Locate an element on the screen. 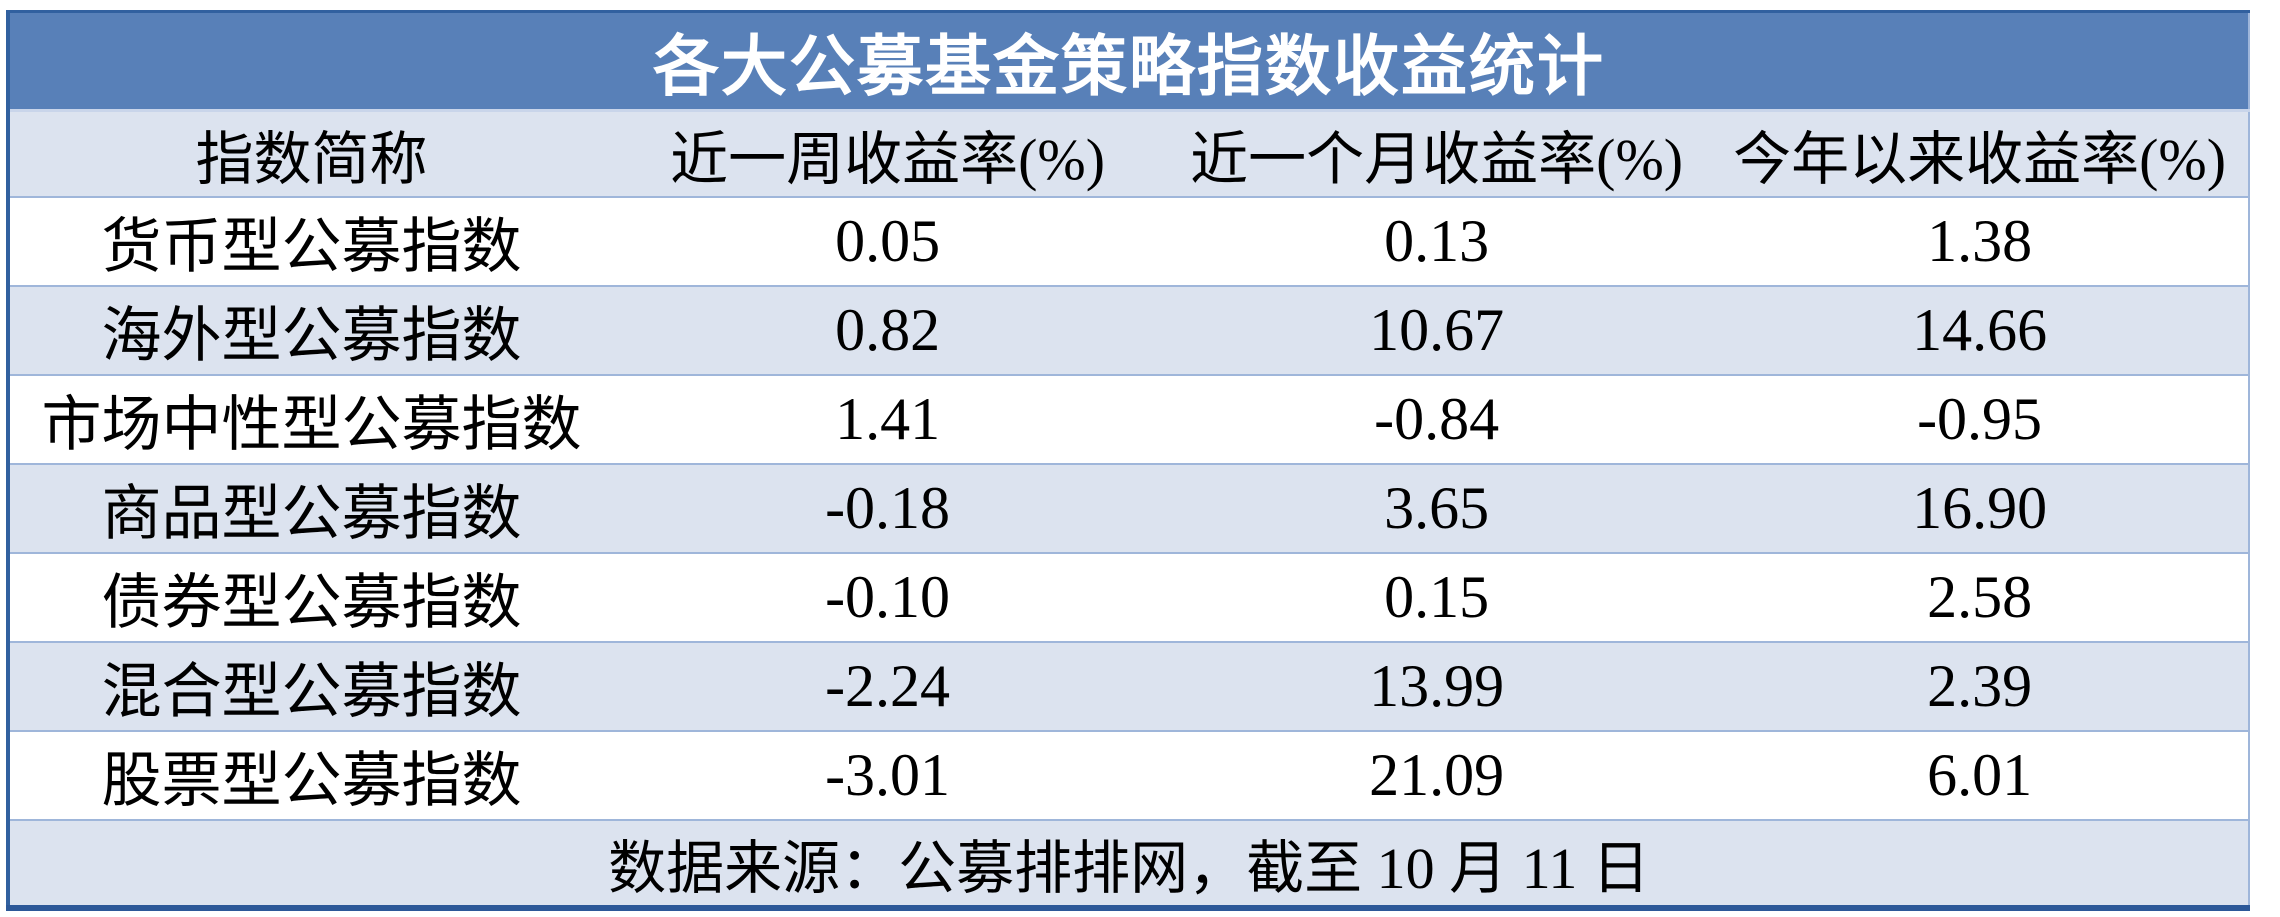 The width and height of the screenshot is (2280, 917). index-name-cell: 市场中性型公募指数 is located at coordinates (311, 419).